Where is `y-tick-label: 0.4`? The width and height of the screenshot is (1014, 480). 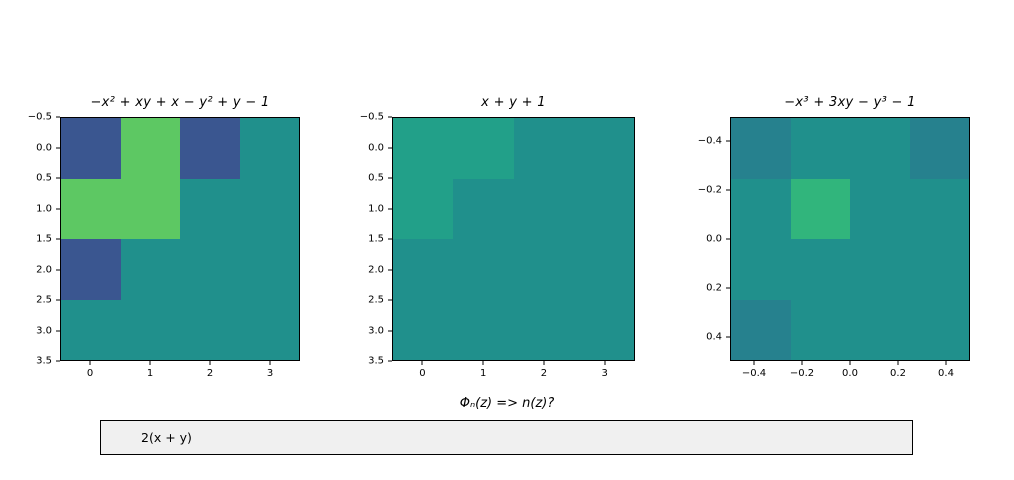
y-tick-label: 0.4 is located at coordinates (714, 337).